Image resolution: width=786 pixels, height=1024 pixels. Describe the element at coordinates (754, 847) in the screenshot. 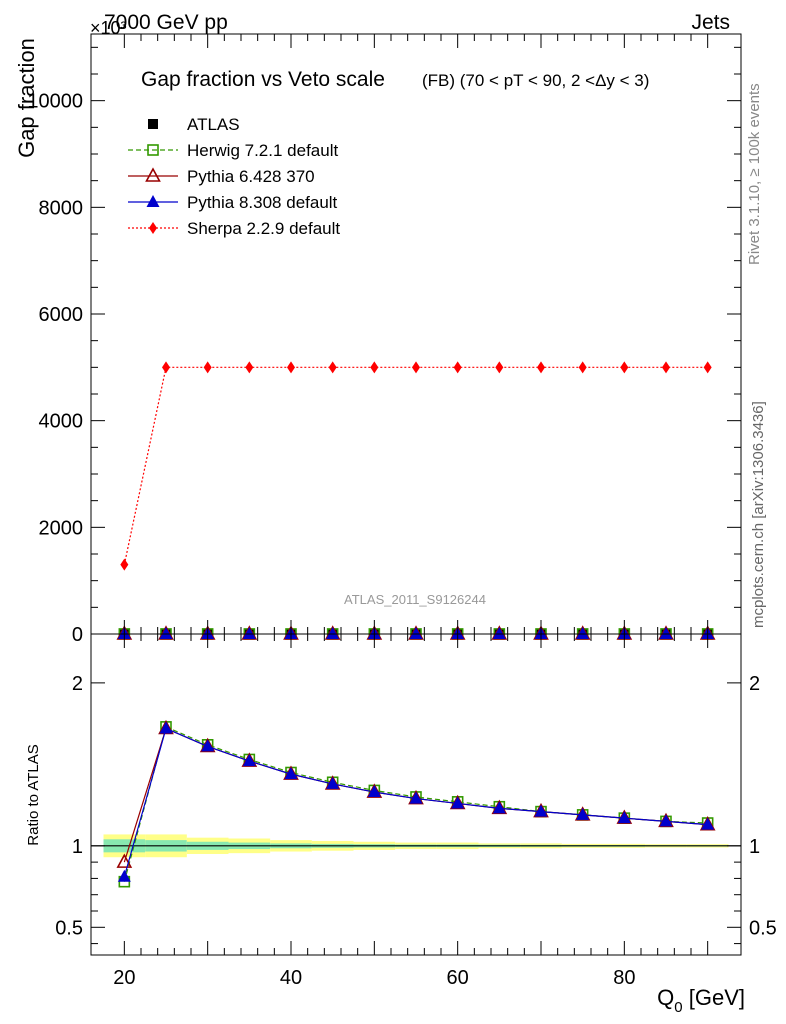

I see `ratio-y-tick-label-right: 1` at that location.